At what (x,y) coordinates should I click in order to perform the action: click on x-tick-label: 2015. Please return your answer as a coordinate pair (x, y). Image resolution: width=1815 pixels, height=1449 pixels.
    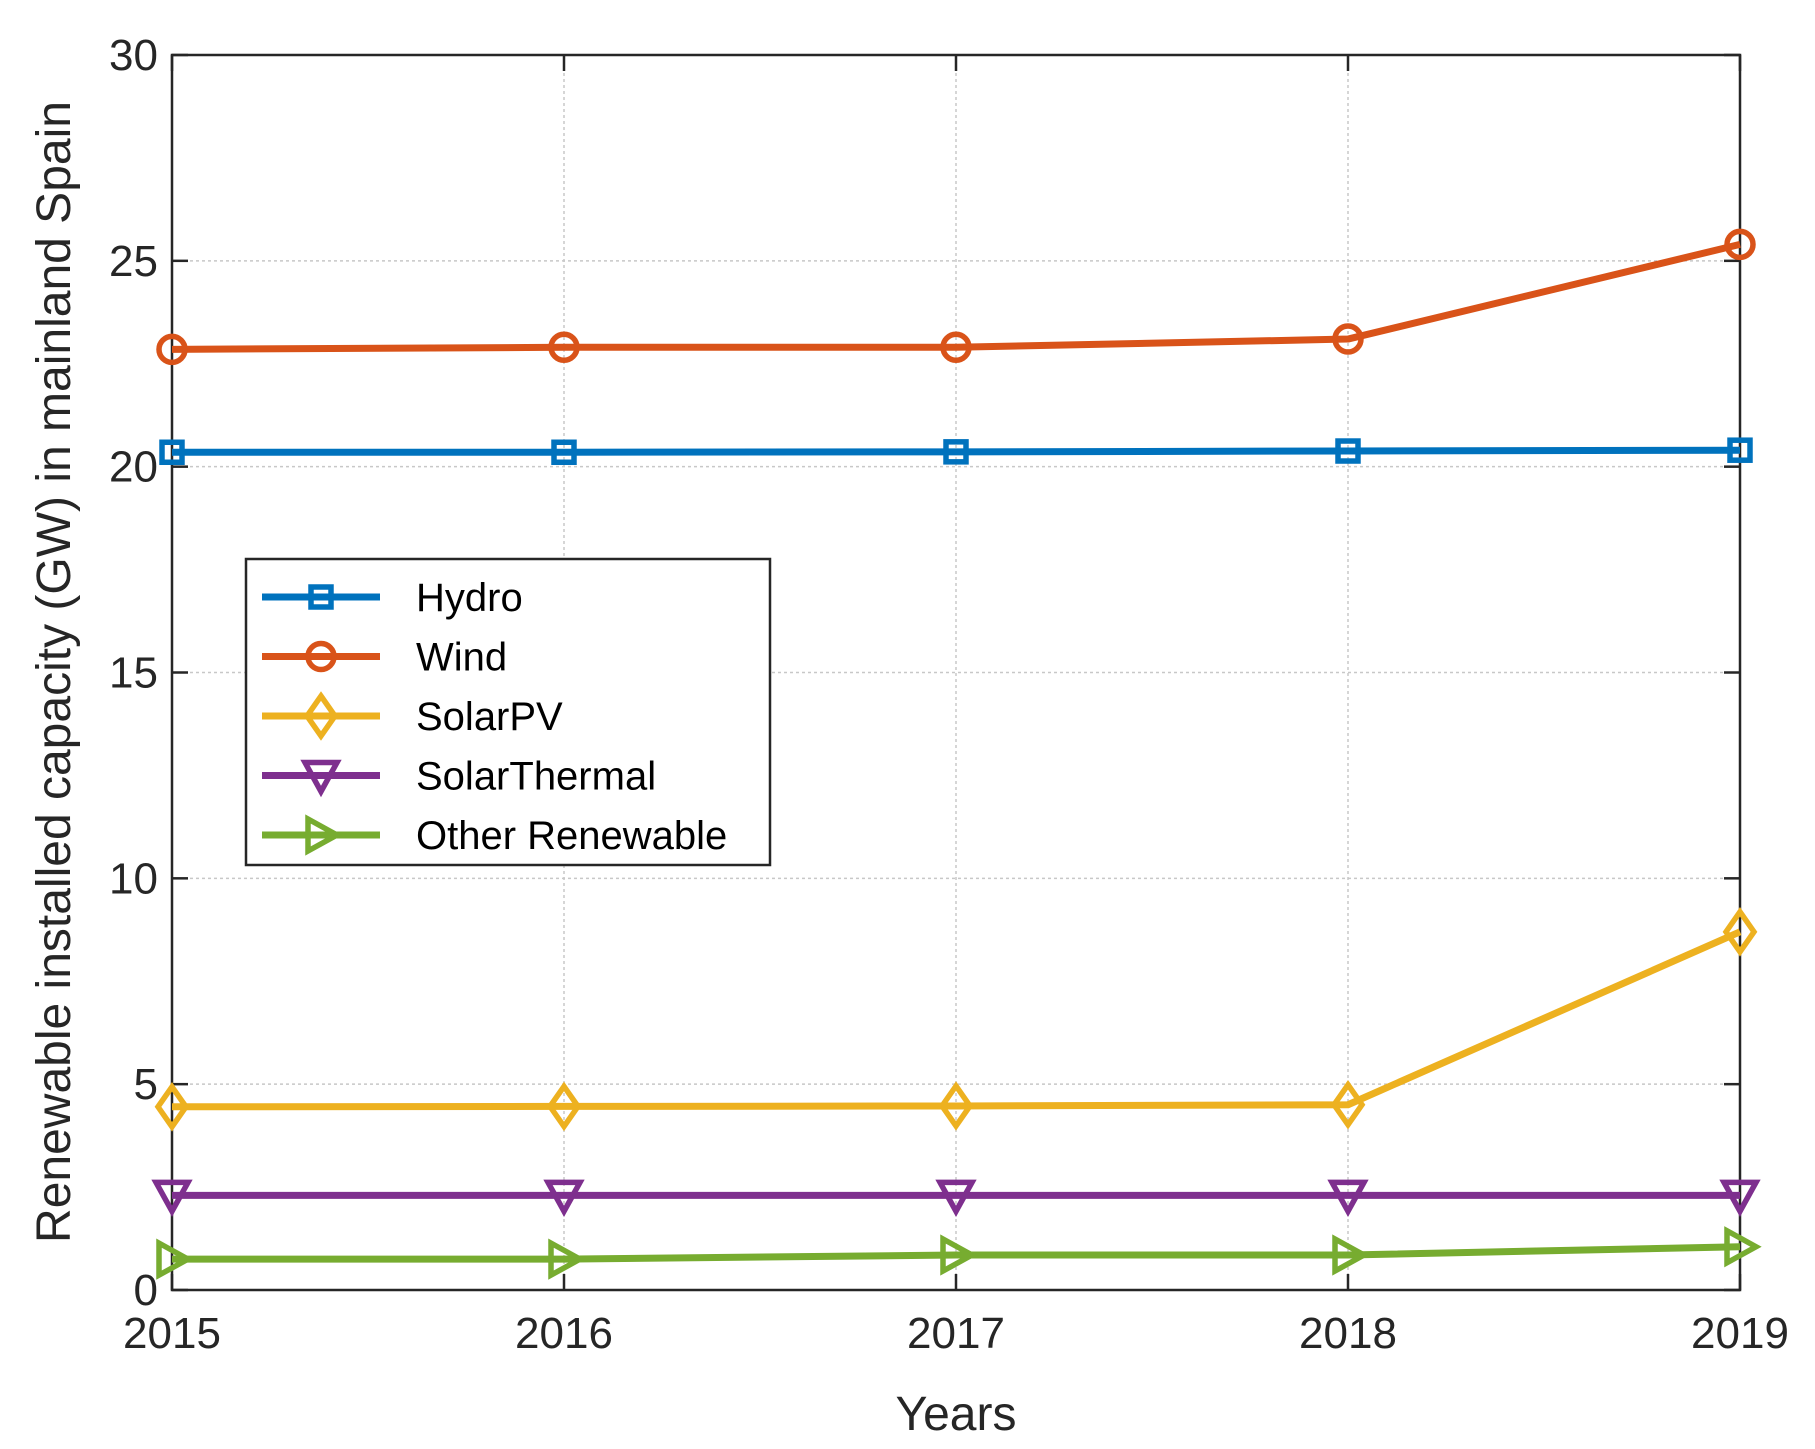
    Looking at the image, I should click on (172, 1333).